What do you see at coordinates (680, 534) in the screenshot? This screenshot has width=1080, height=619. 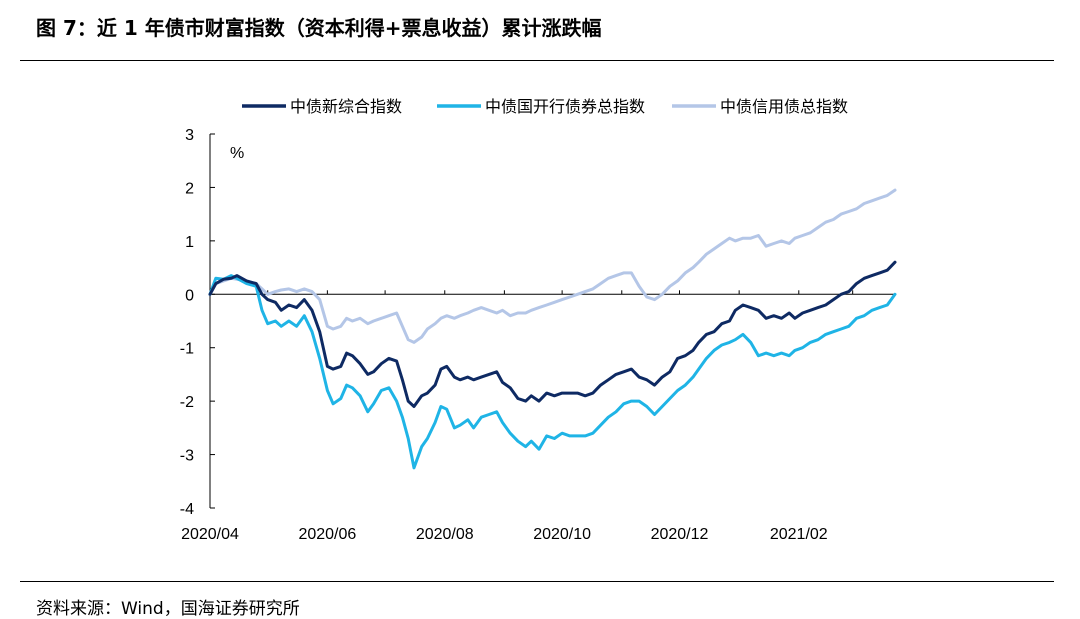 I see `x-tick-label: 2020/12` at bounding box center [680, 534].